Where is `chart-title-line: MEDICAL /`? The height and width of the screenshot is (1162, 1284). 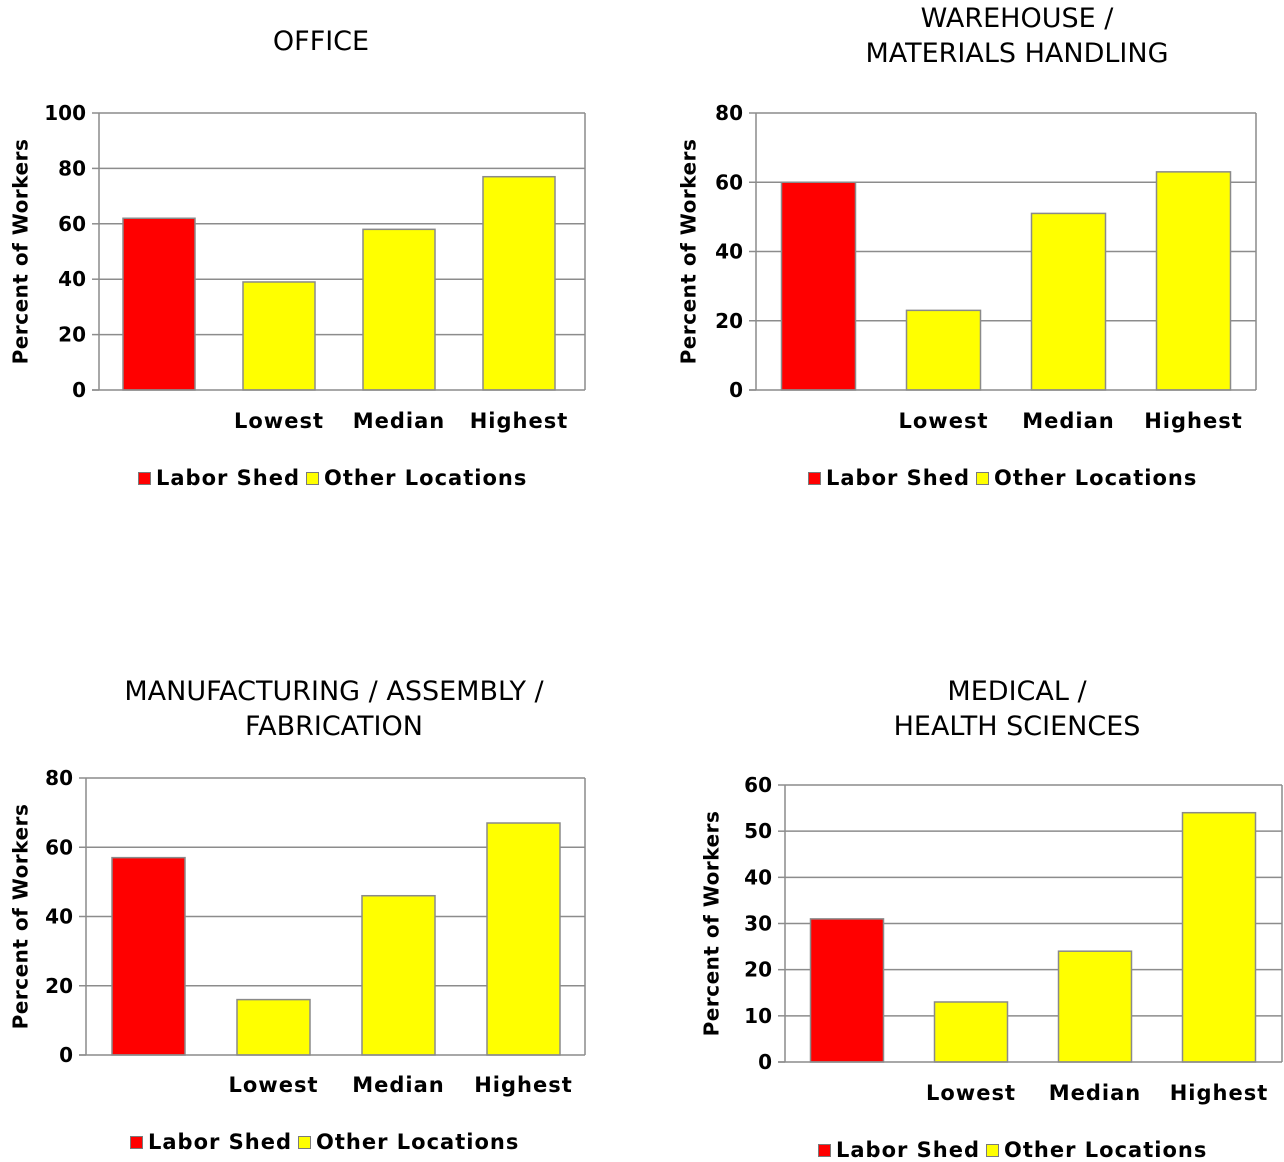 chart-title-line: MEDICAL / is located at coordinates (1017, 691).